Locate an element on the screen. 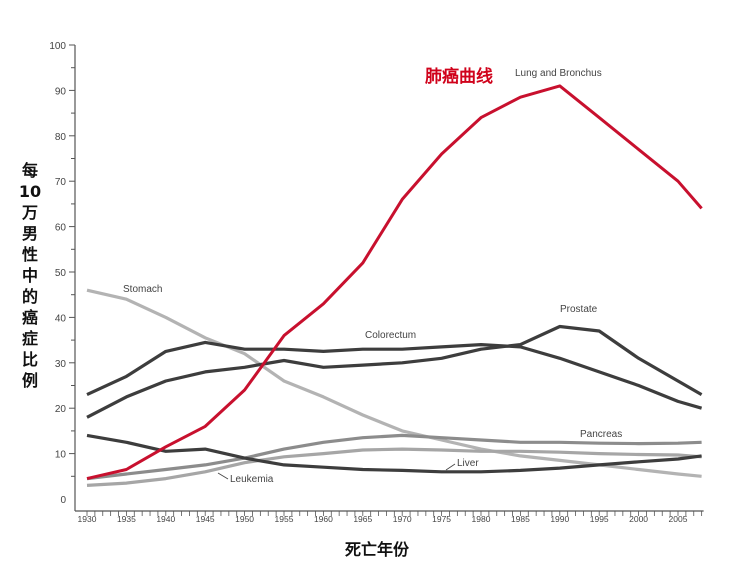  series-line-liver is located at coordinates (394, 453).